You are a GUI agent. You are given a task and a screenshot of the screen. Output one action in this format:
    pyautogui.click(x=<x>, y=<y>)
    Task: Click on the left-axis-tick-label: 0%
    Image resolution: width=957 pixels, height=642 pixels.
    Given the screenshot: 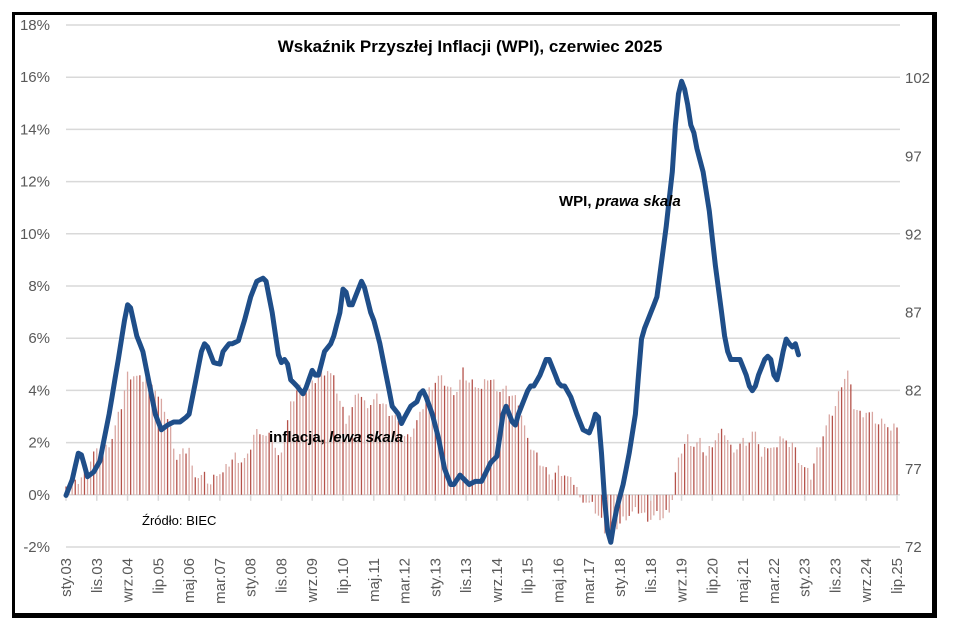 What is the action you would take?
    pyautogui.click(x=39, y=495)
    